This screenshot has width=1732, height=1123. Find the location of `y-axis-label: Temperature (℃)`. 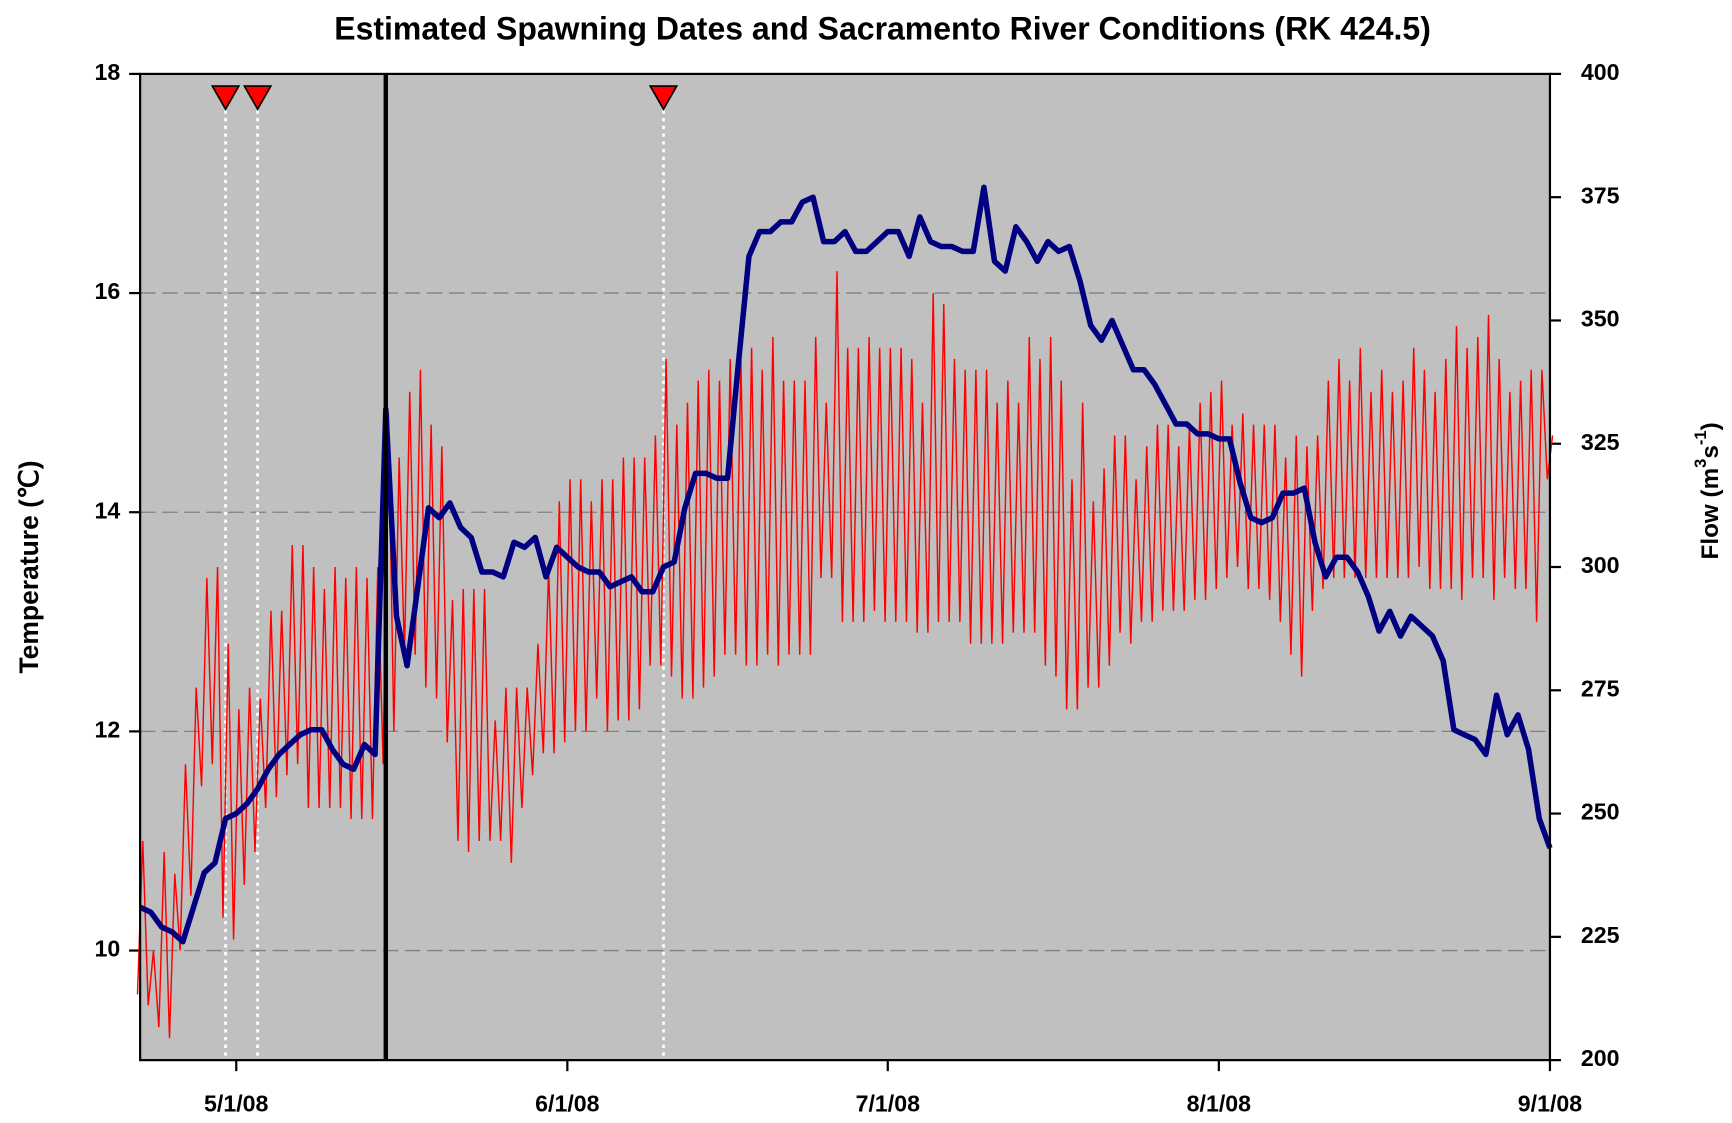

y-axis-label: Temperature (℃) is located at coordinates (29, 566).